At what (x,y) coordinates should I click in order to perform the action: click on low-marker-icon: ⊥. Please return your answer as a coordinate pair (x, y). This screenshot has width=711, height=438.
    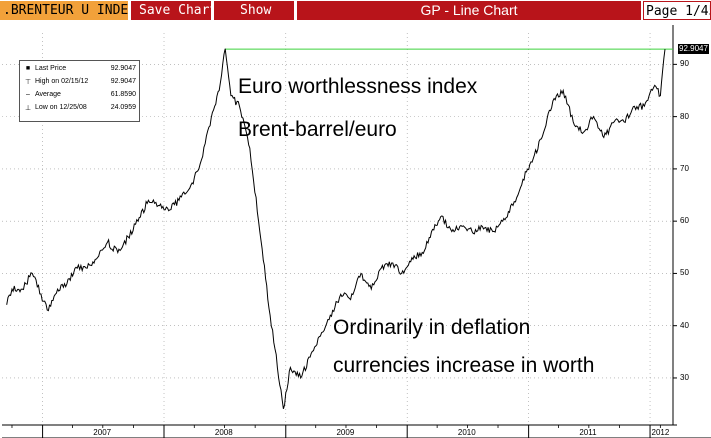
    Looking at the image, I should click on (28, 108).